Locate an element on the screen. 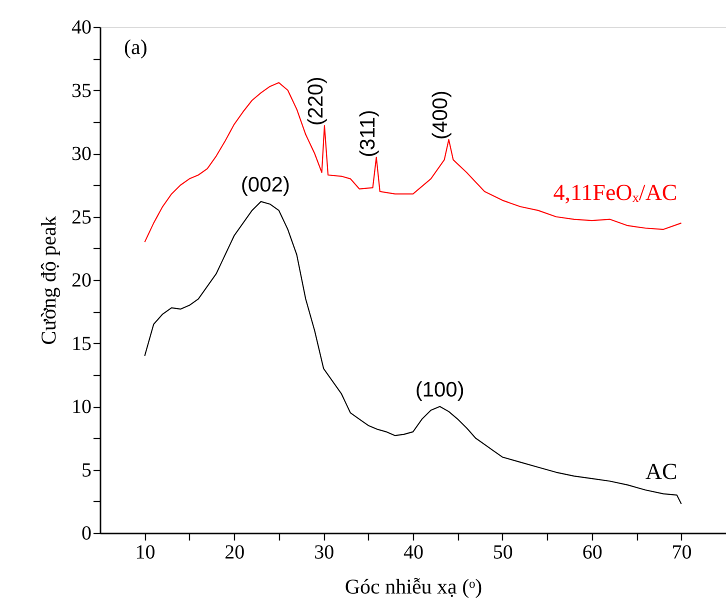 This screenshot has height=614, width=726. x-tick-label: 10 is located at coordinates (145, 553).